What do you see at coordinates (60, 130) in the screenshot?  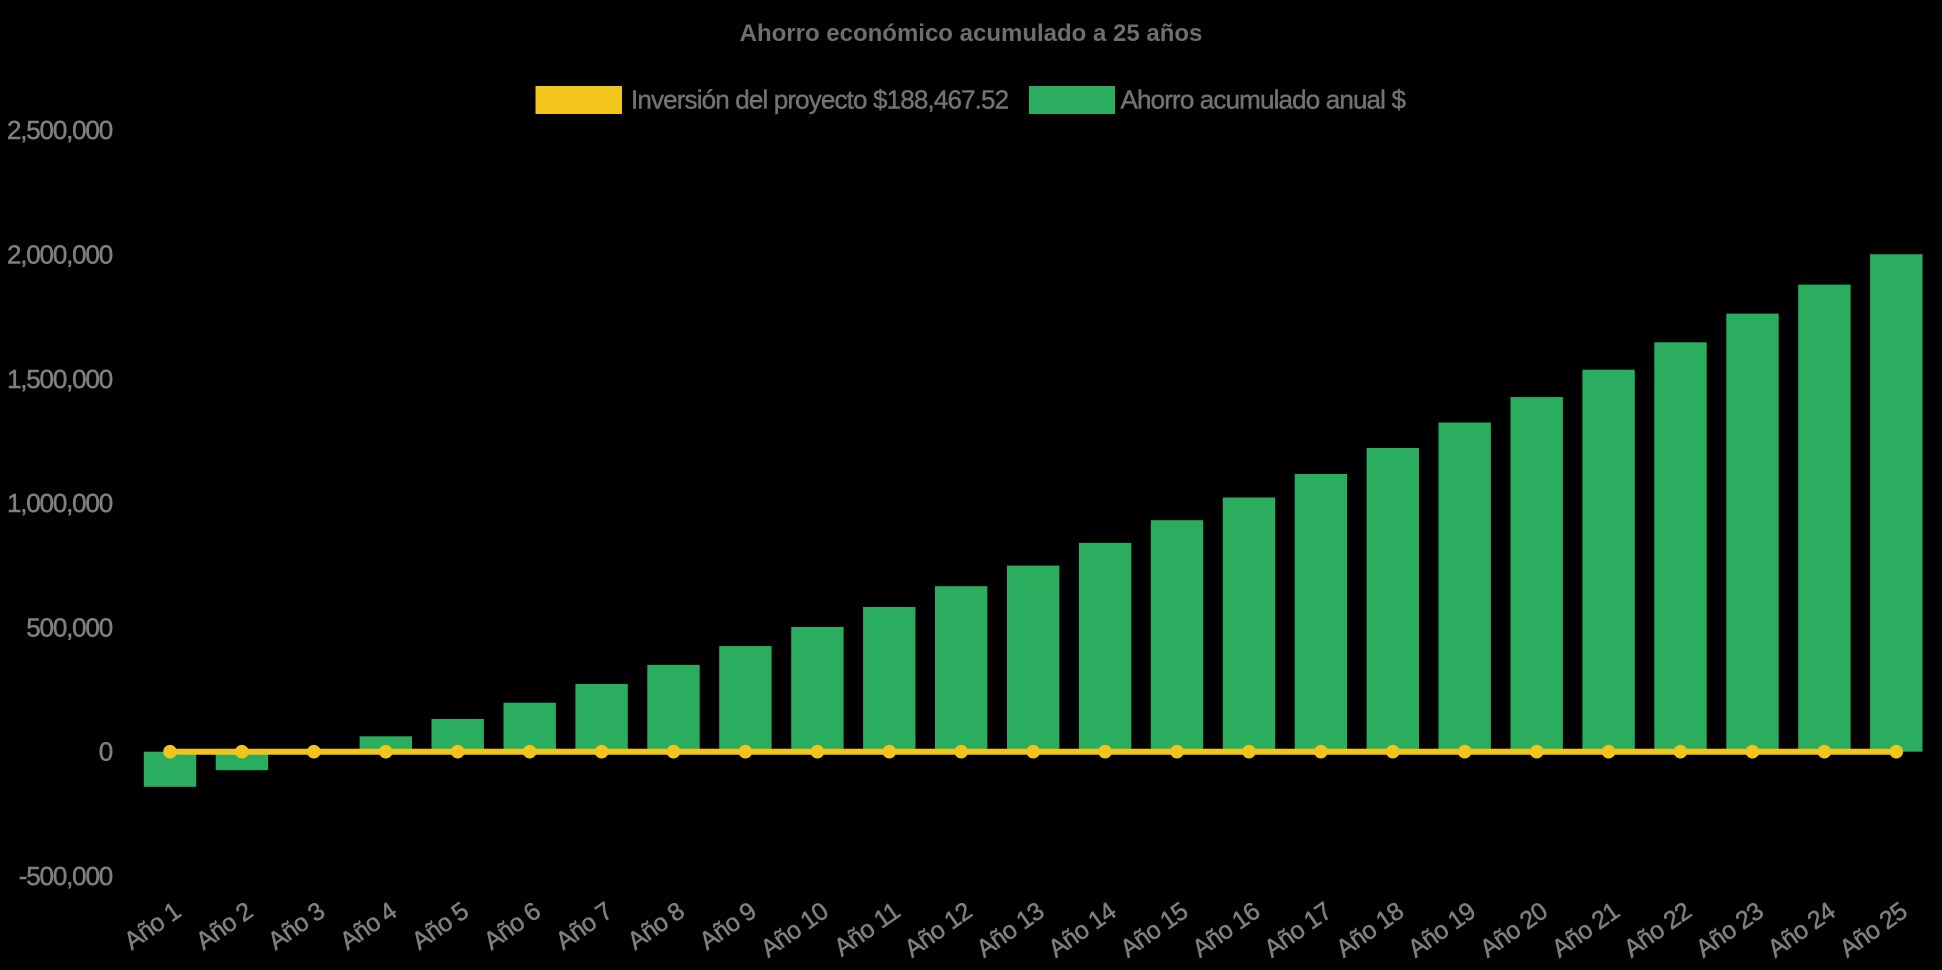 I see `svg-text: 2,500,000` at bounding box center [60, 130].